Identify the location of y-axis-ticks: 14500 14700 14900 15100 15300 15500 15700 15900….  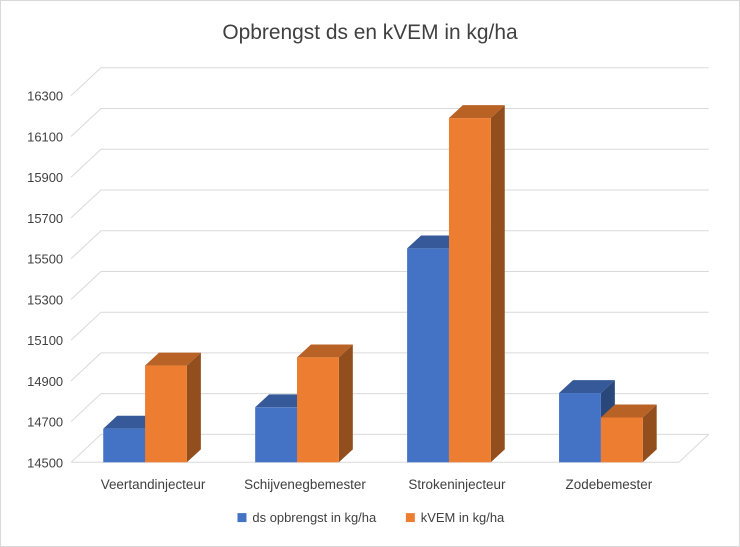
(45, 280).